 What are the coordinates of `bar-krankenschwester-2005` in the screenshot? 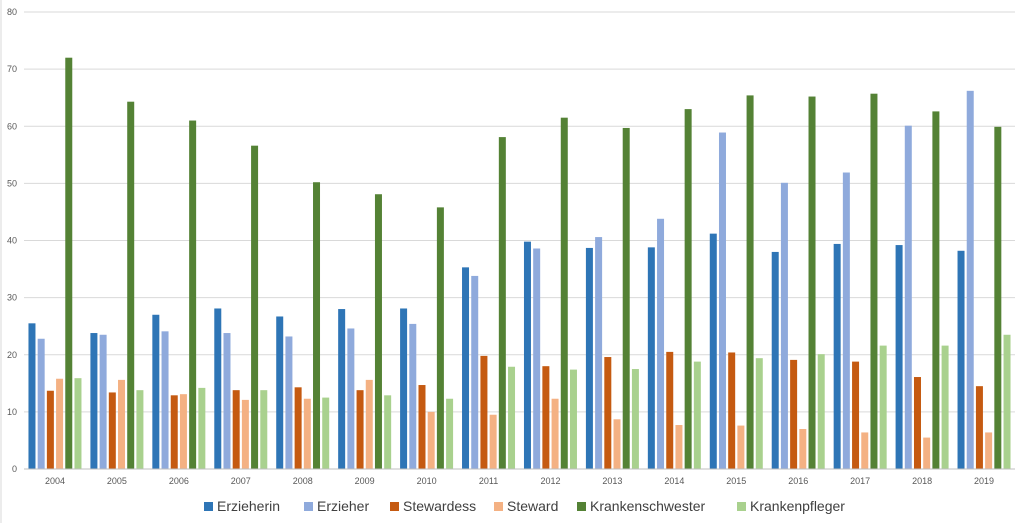 It's located at (131, 285).